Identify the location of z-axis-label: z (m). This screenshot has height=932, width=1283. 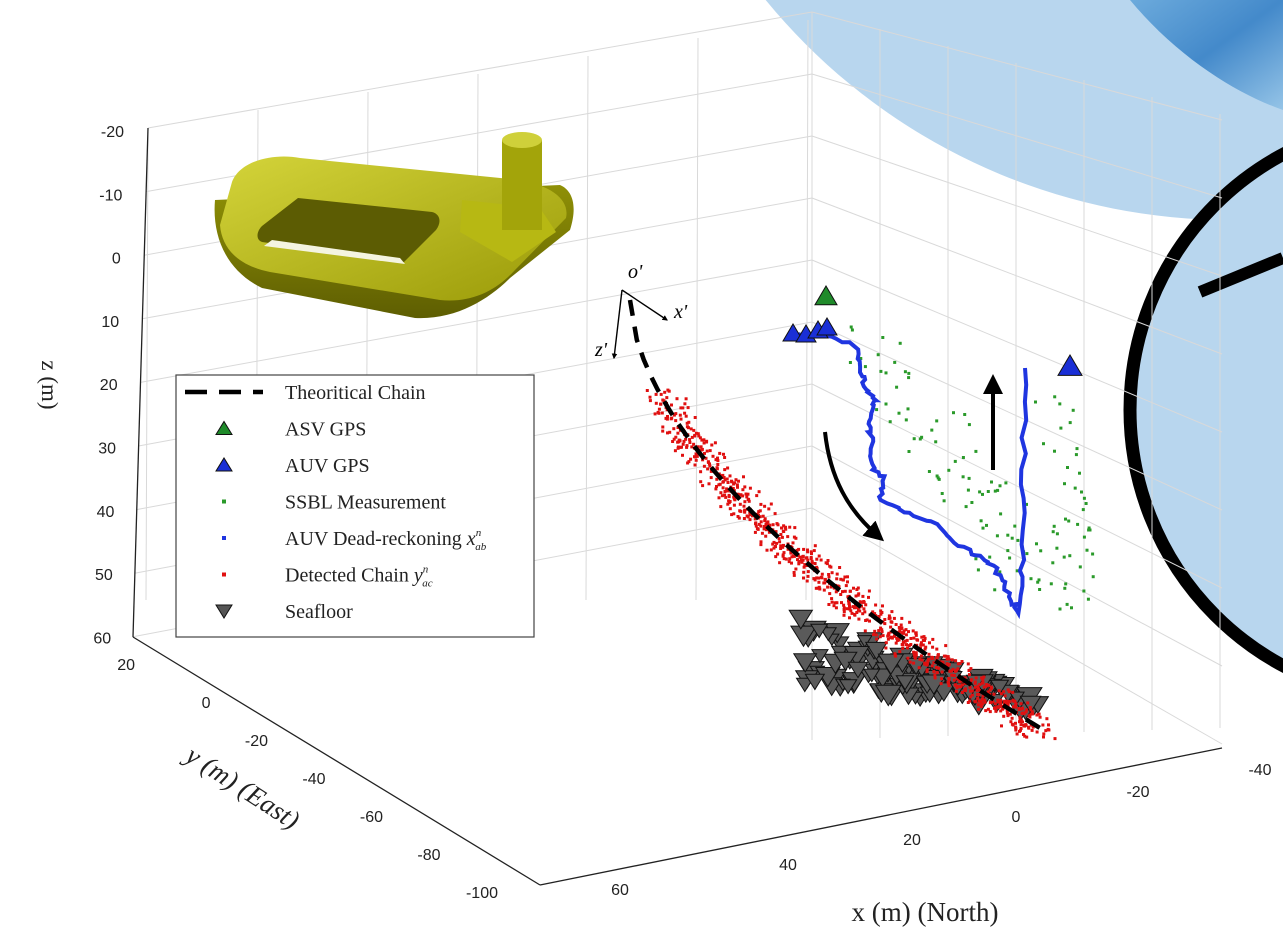
(49, 384).